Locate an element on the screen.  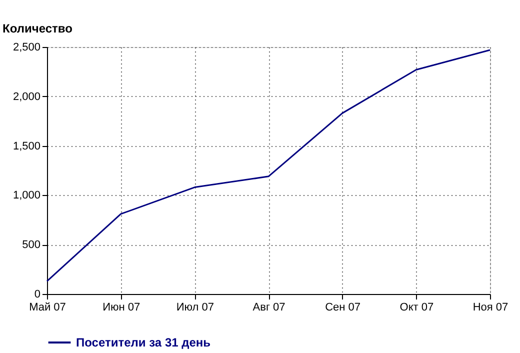
y-tick-label: 500 is located at coordinates (31, 245).